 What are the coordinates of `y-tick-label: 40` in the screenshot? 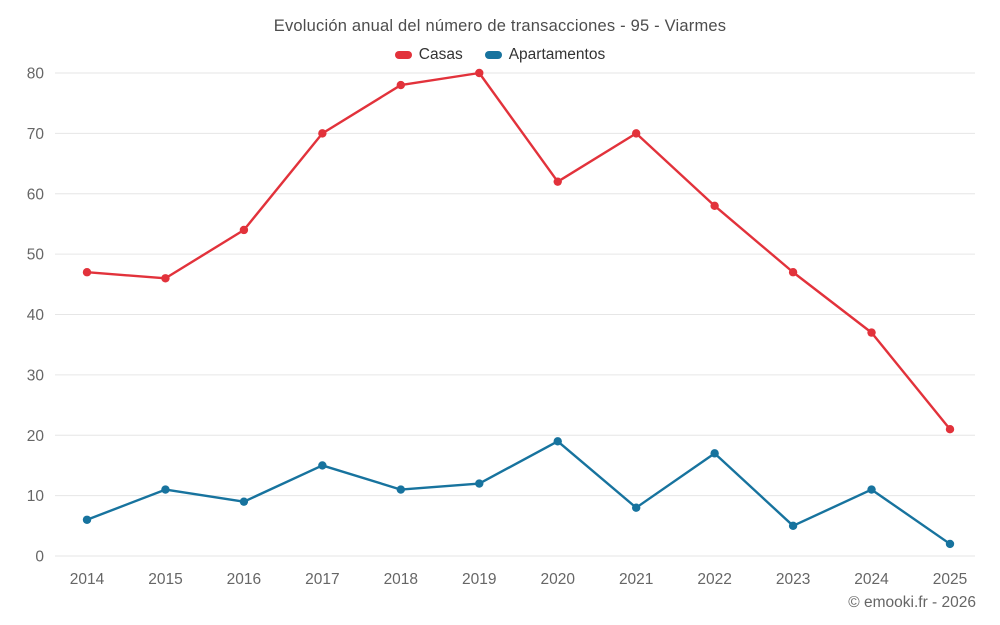 It's located at (36, 315).